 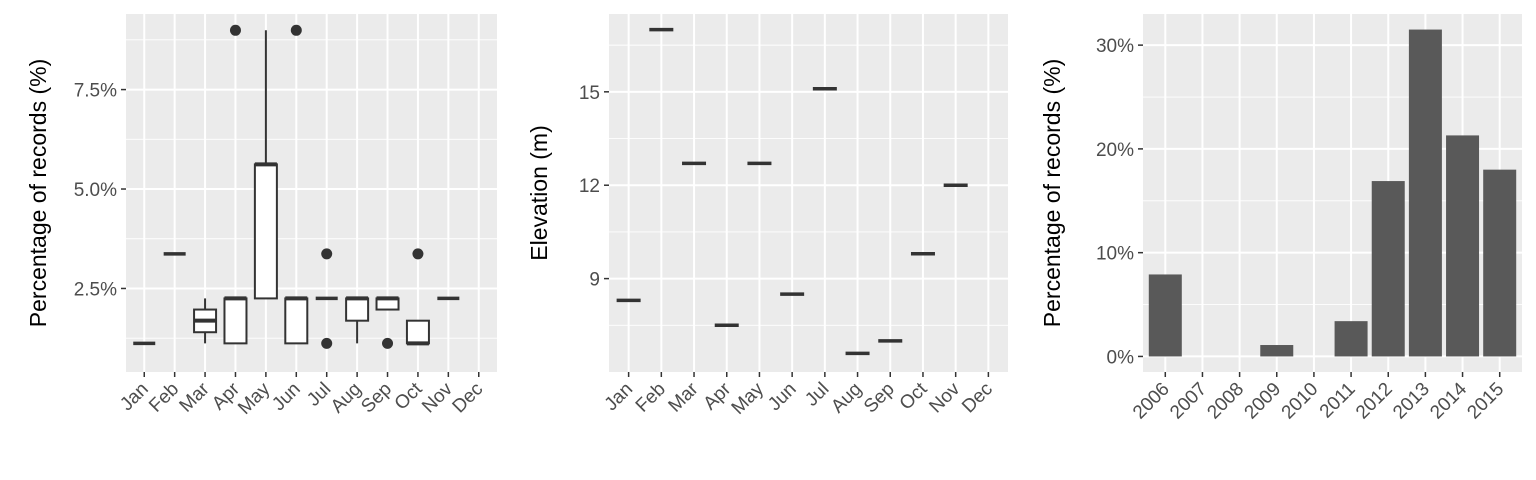 I want to click on x-tick-label: 2009, so click(x=1263, y=401).